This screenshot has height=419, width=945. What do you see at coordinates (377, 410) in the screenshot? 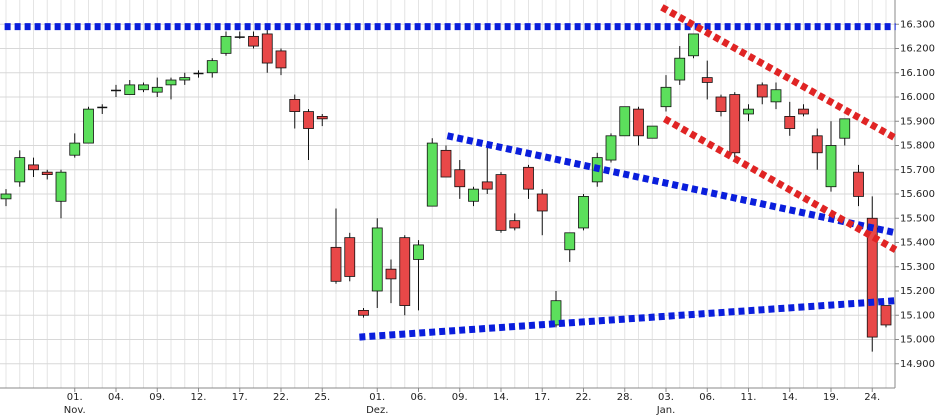
I see `month-label: Dez.` at bounding box center [377, 410].